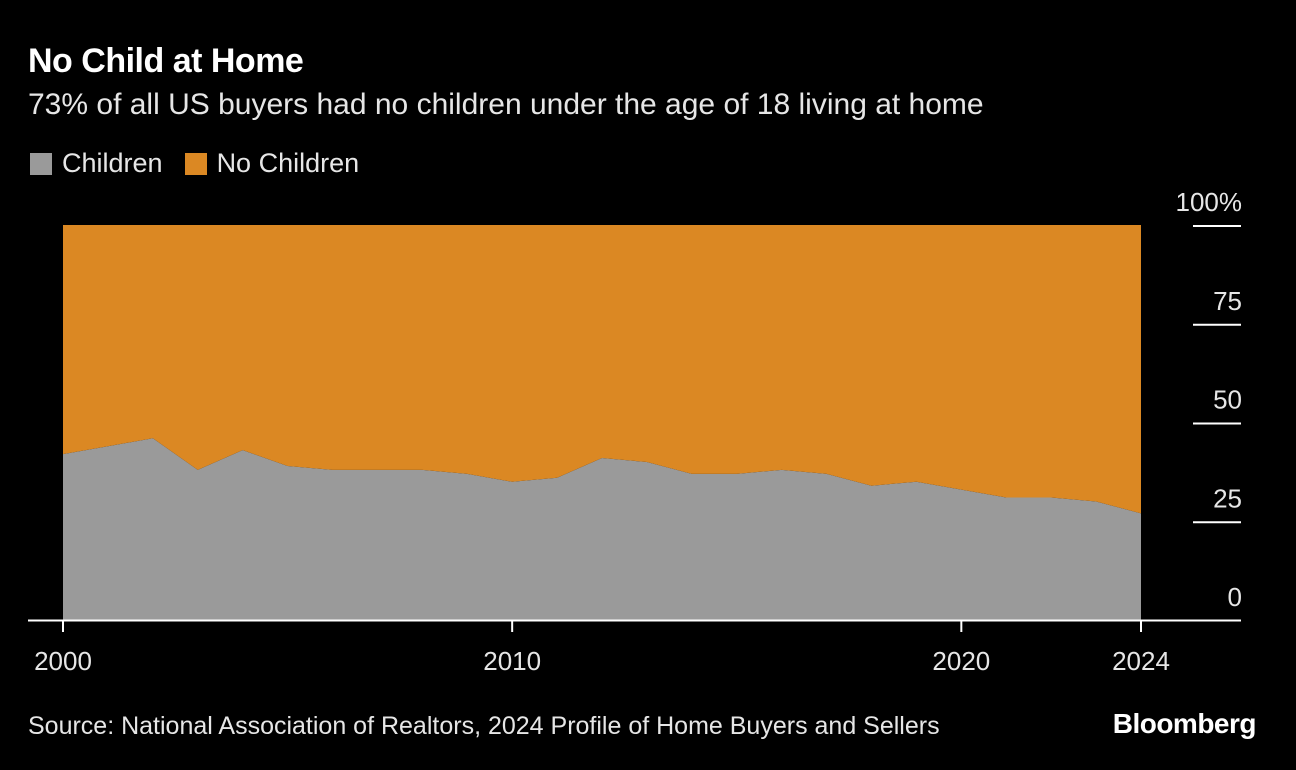  What do you see at coordinates (166, 61) in the screenshot?
I see `chart-title: No Child at Home` at bounding box center [166, 61].